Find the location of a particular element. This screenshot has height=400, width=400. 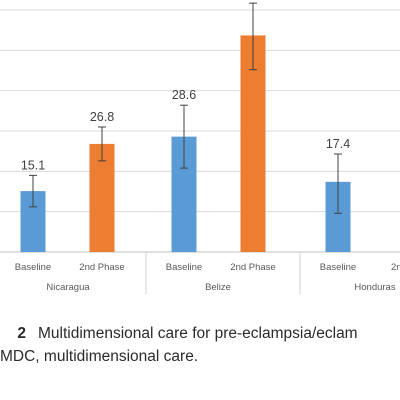

category-label: 2n is located at coordinates (395, 267).